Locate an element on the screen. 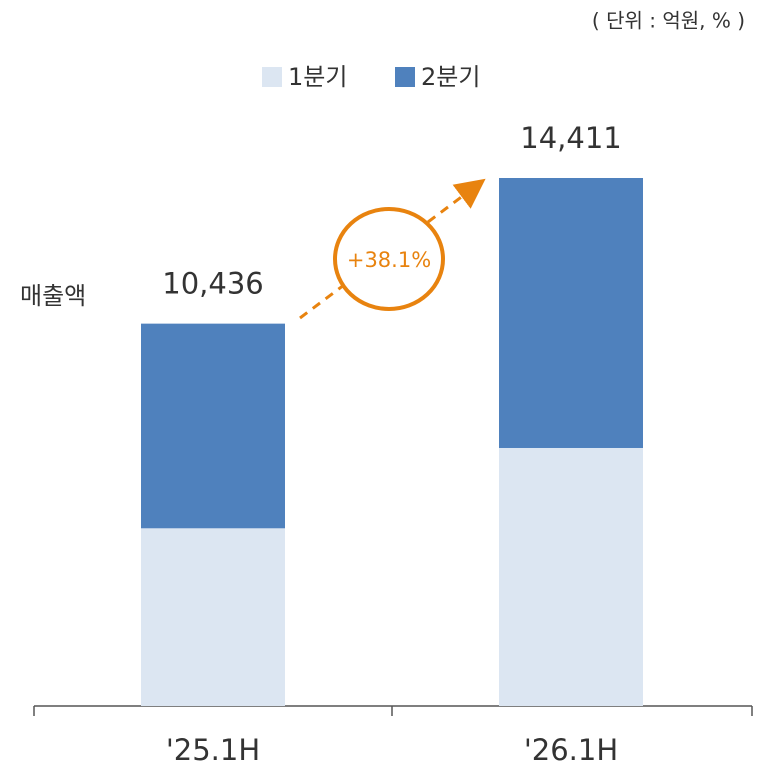  x-tick-label: '26.1H is located at coordinates (571, 750).